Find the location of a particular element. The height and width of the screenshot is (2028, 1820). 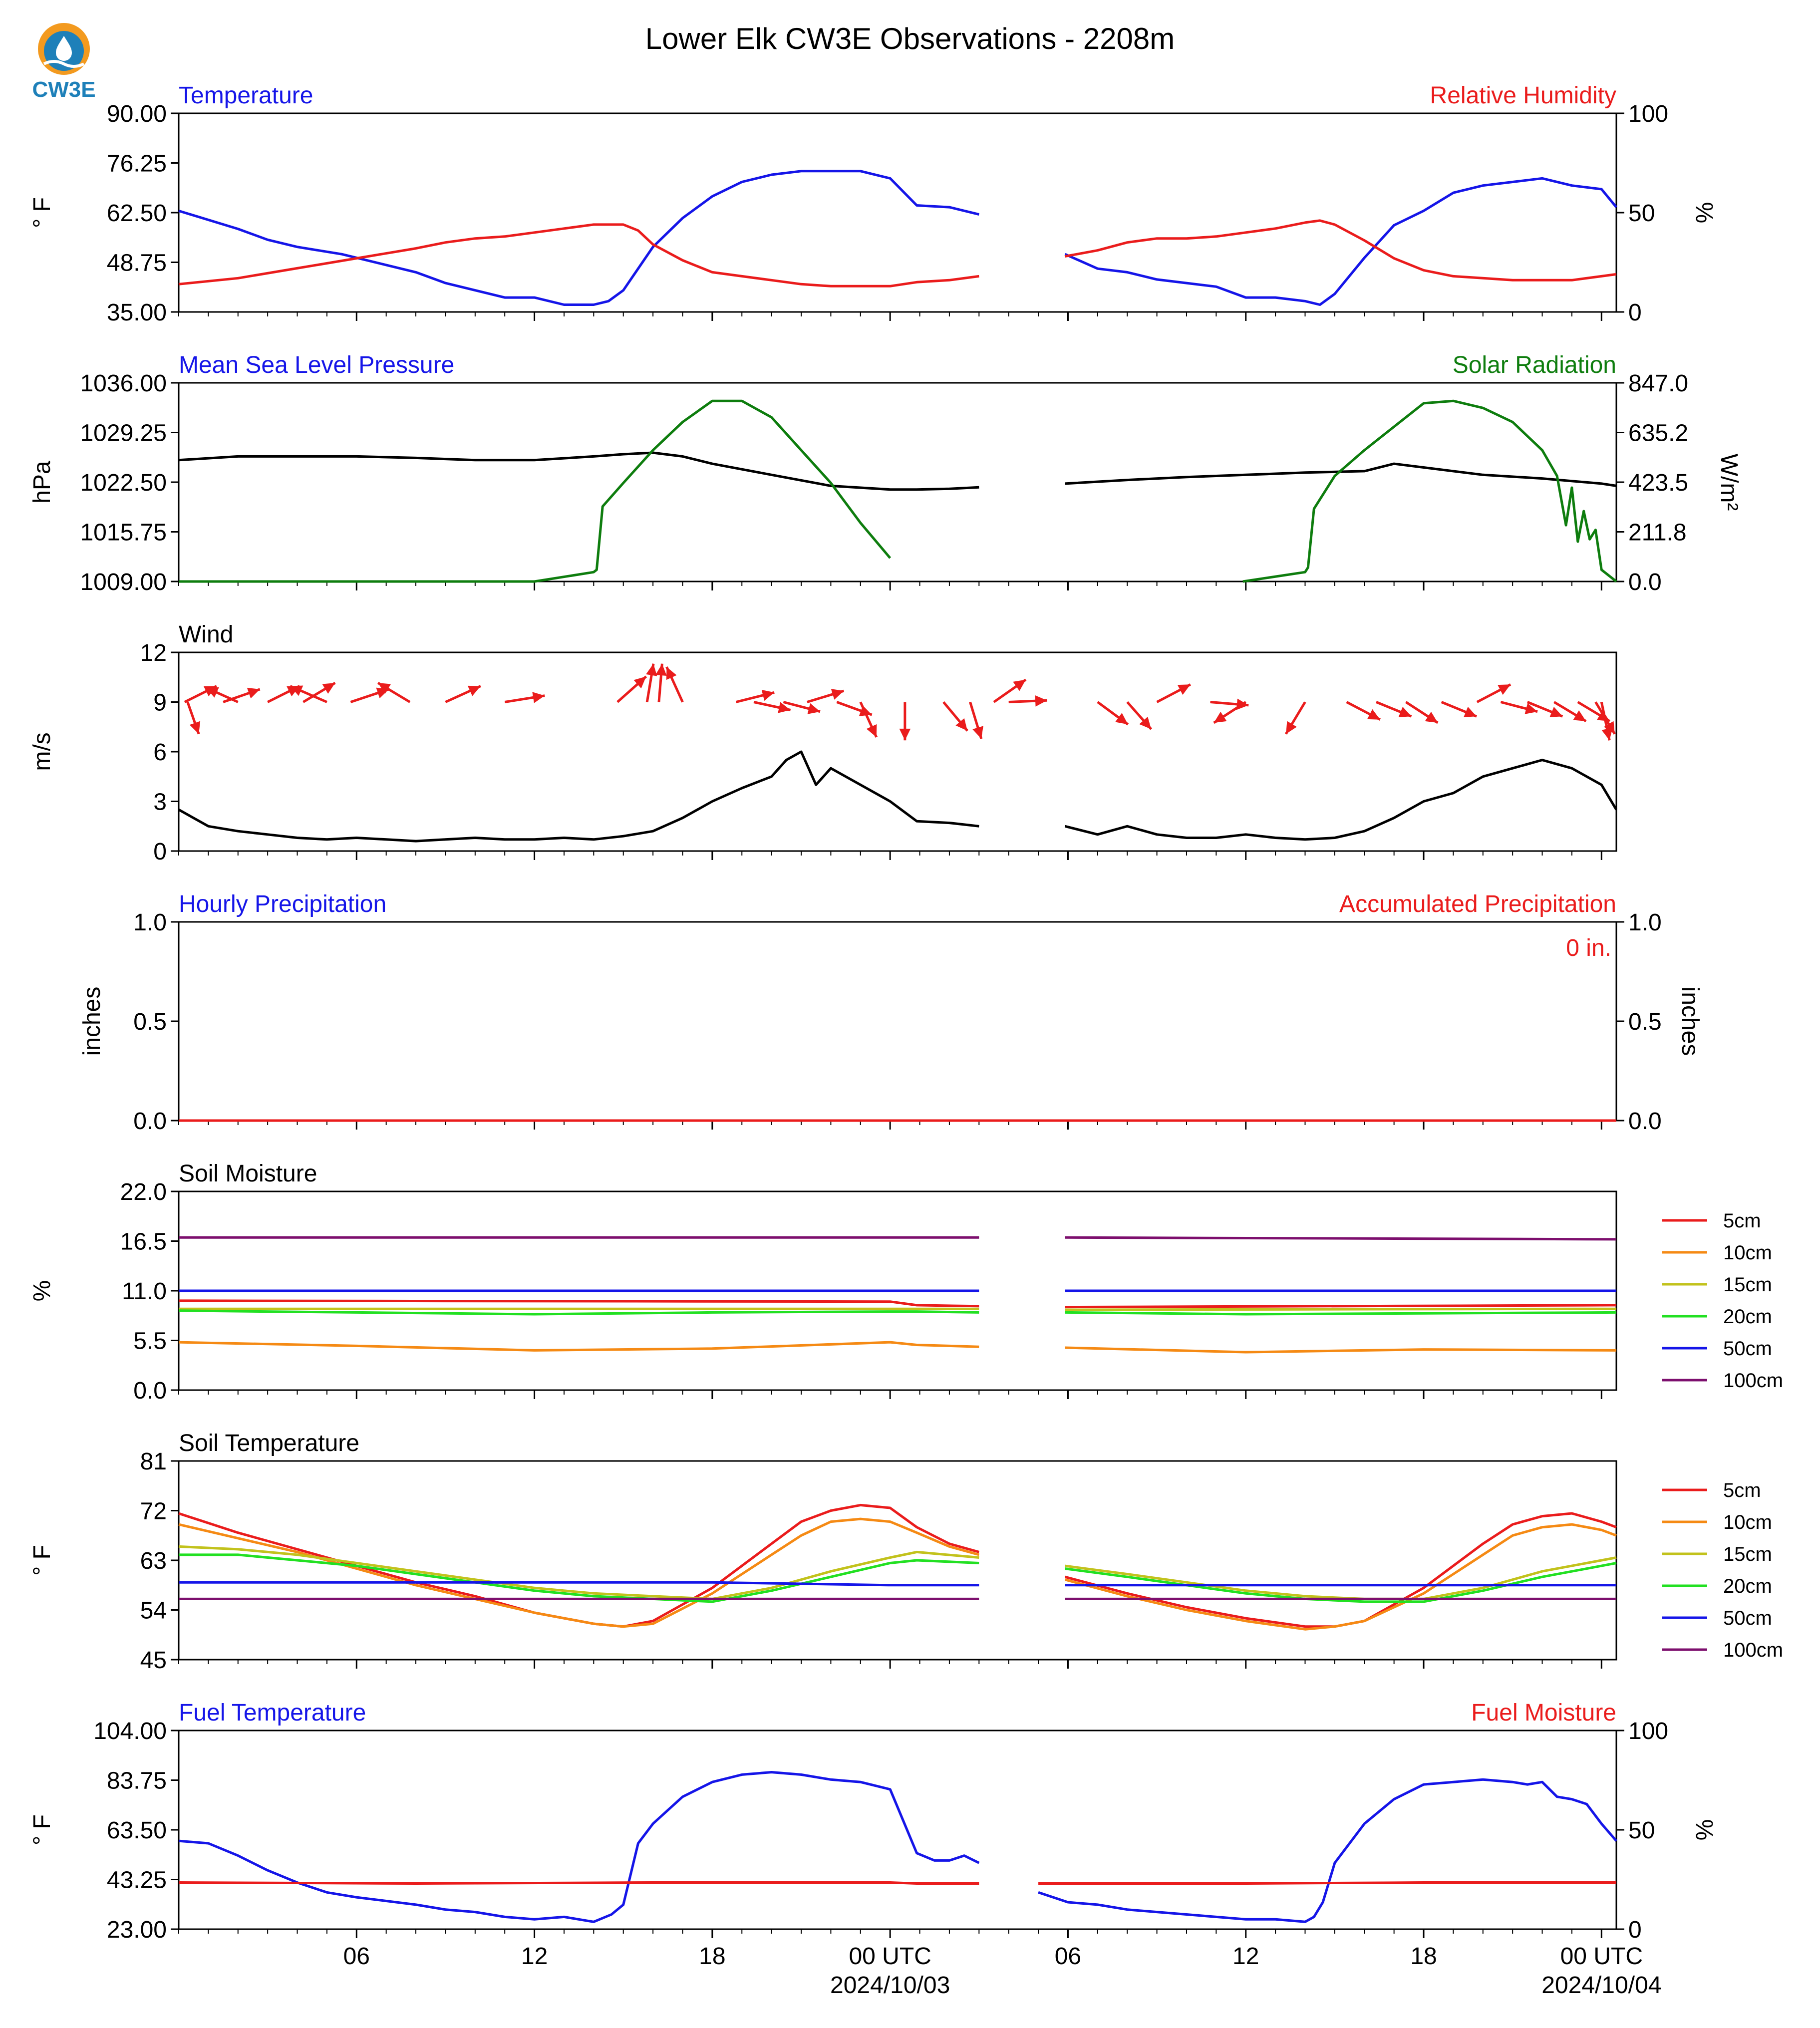

soilm-series-15cm-line is located at coordinates (898, 1309).